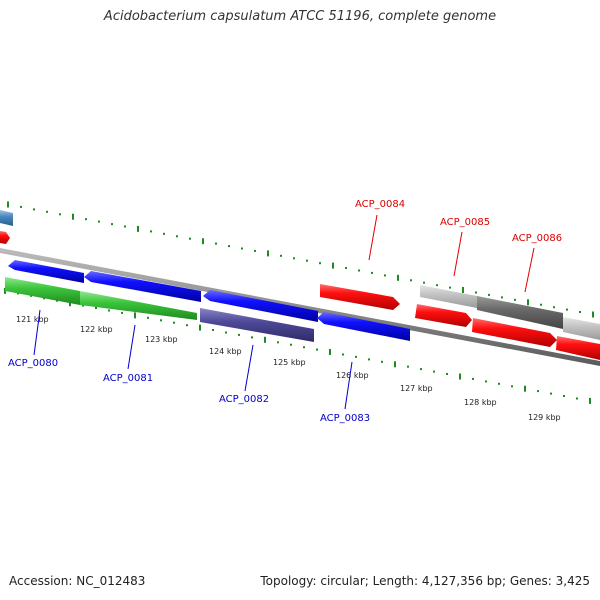 This screenshot has height=600, width=600. Describe the element at coordinates (289, 362) in the screenshot. I see `tick-label: 125 kbp` at that location.